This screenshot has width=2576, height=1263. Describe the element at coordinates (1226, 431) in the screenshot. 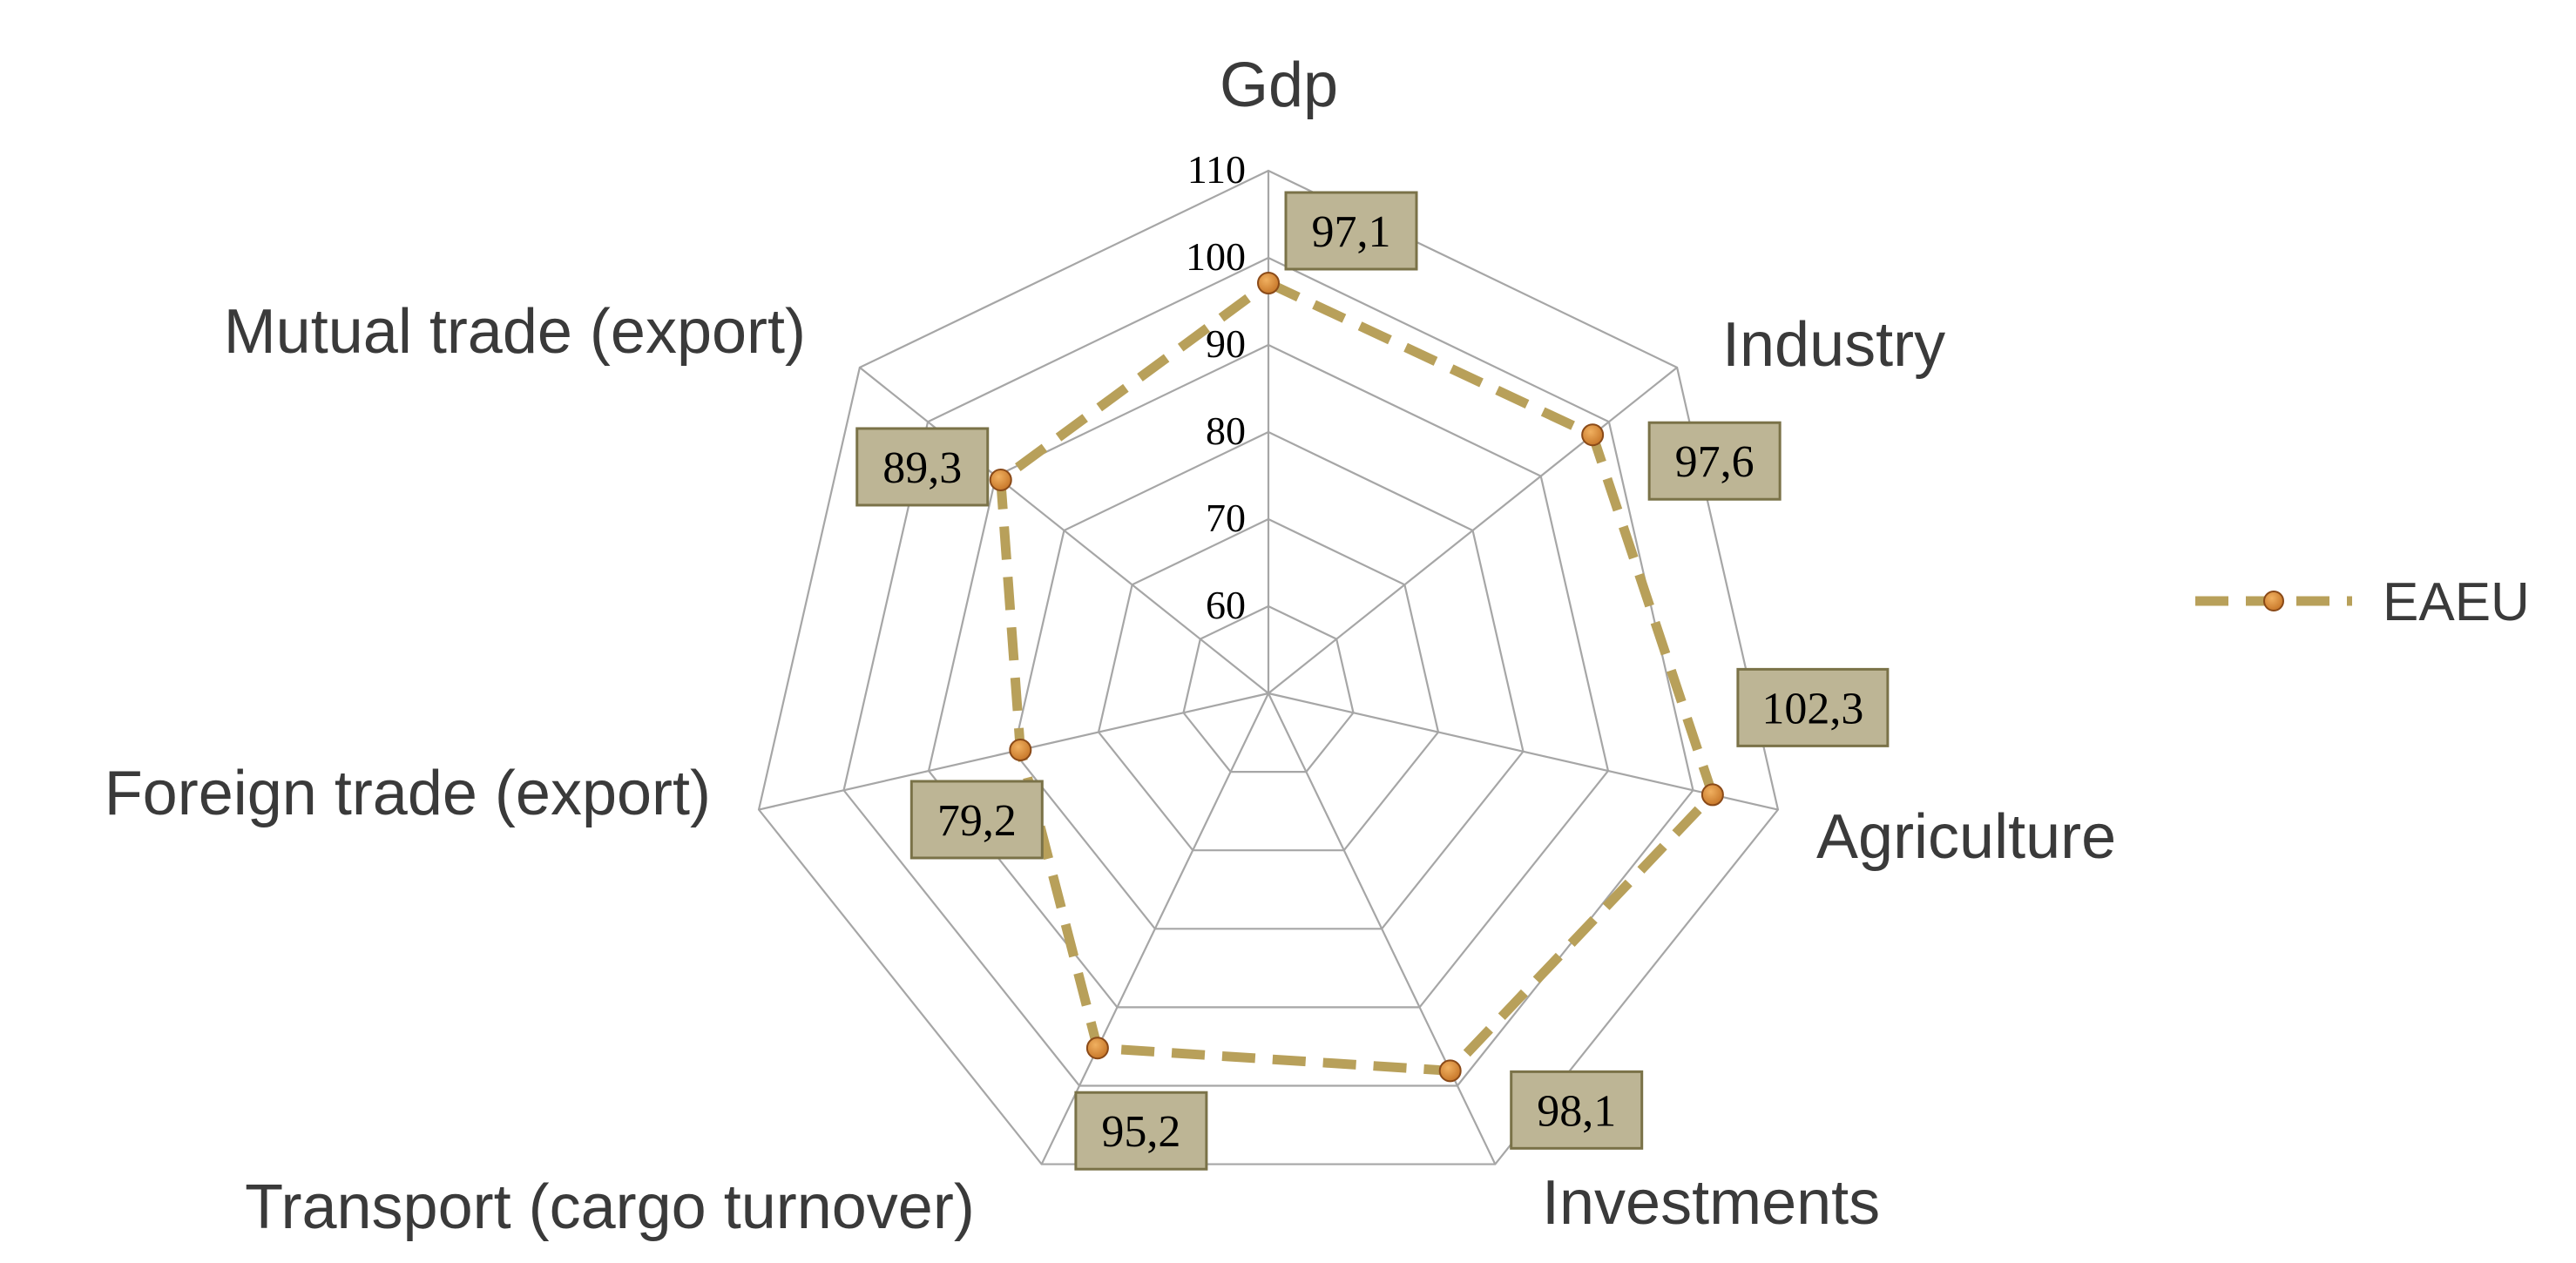

I see `tick-label-80: 80` at that location.